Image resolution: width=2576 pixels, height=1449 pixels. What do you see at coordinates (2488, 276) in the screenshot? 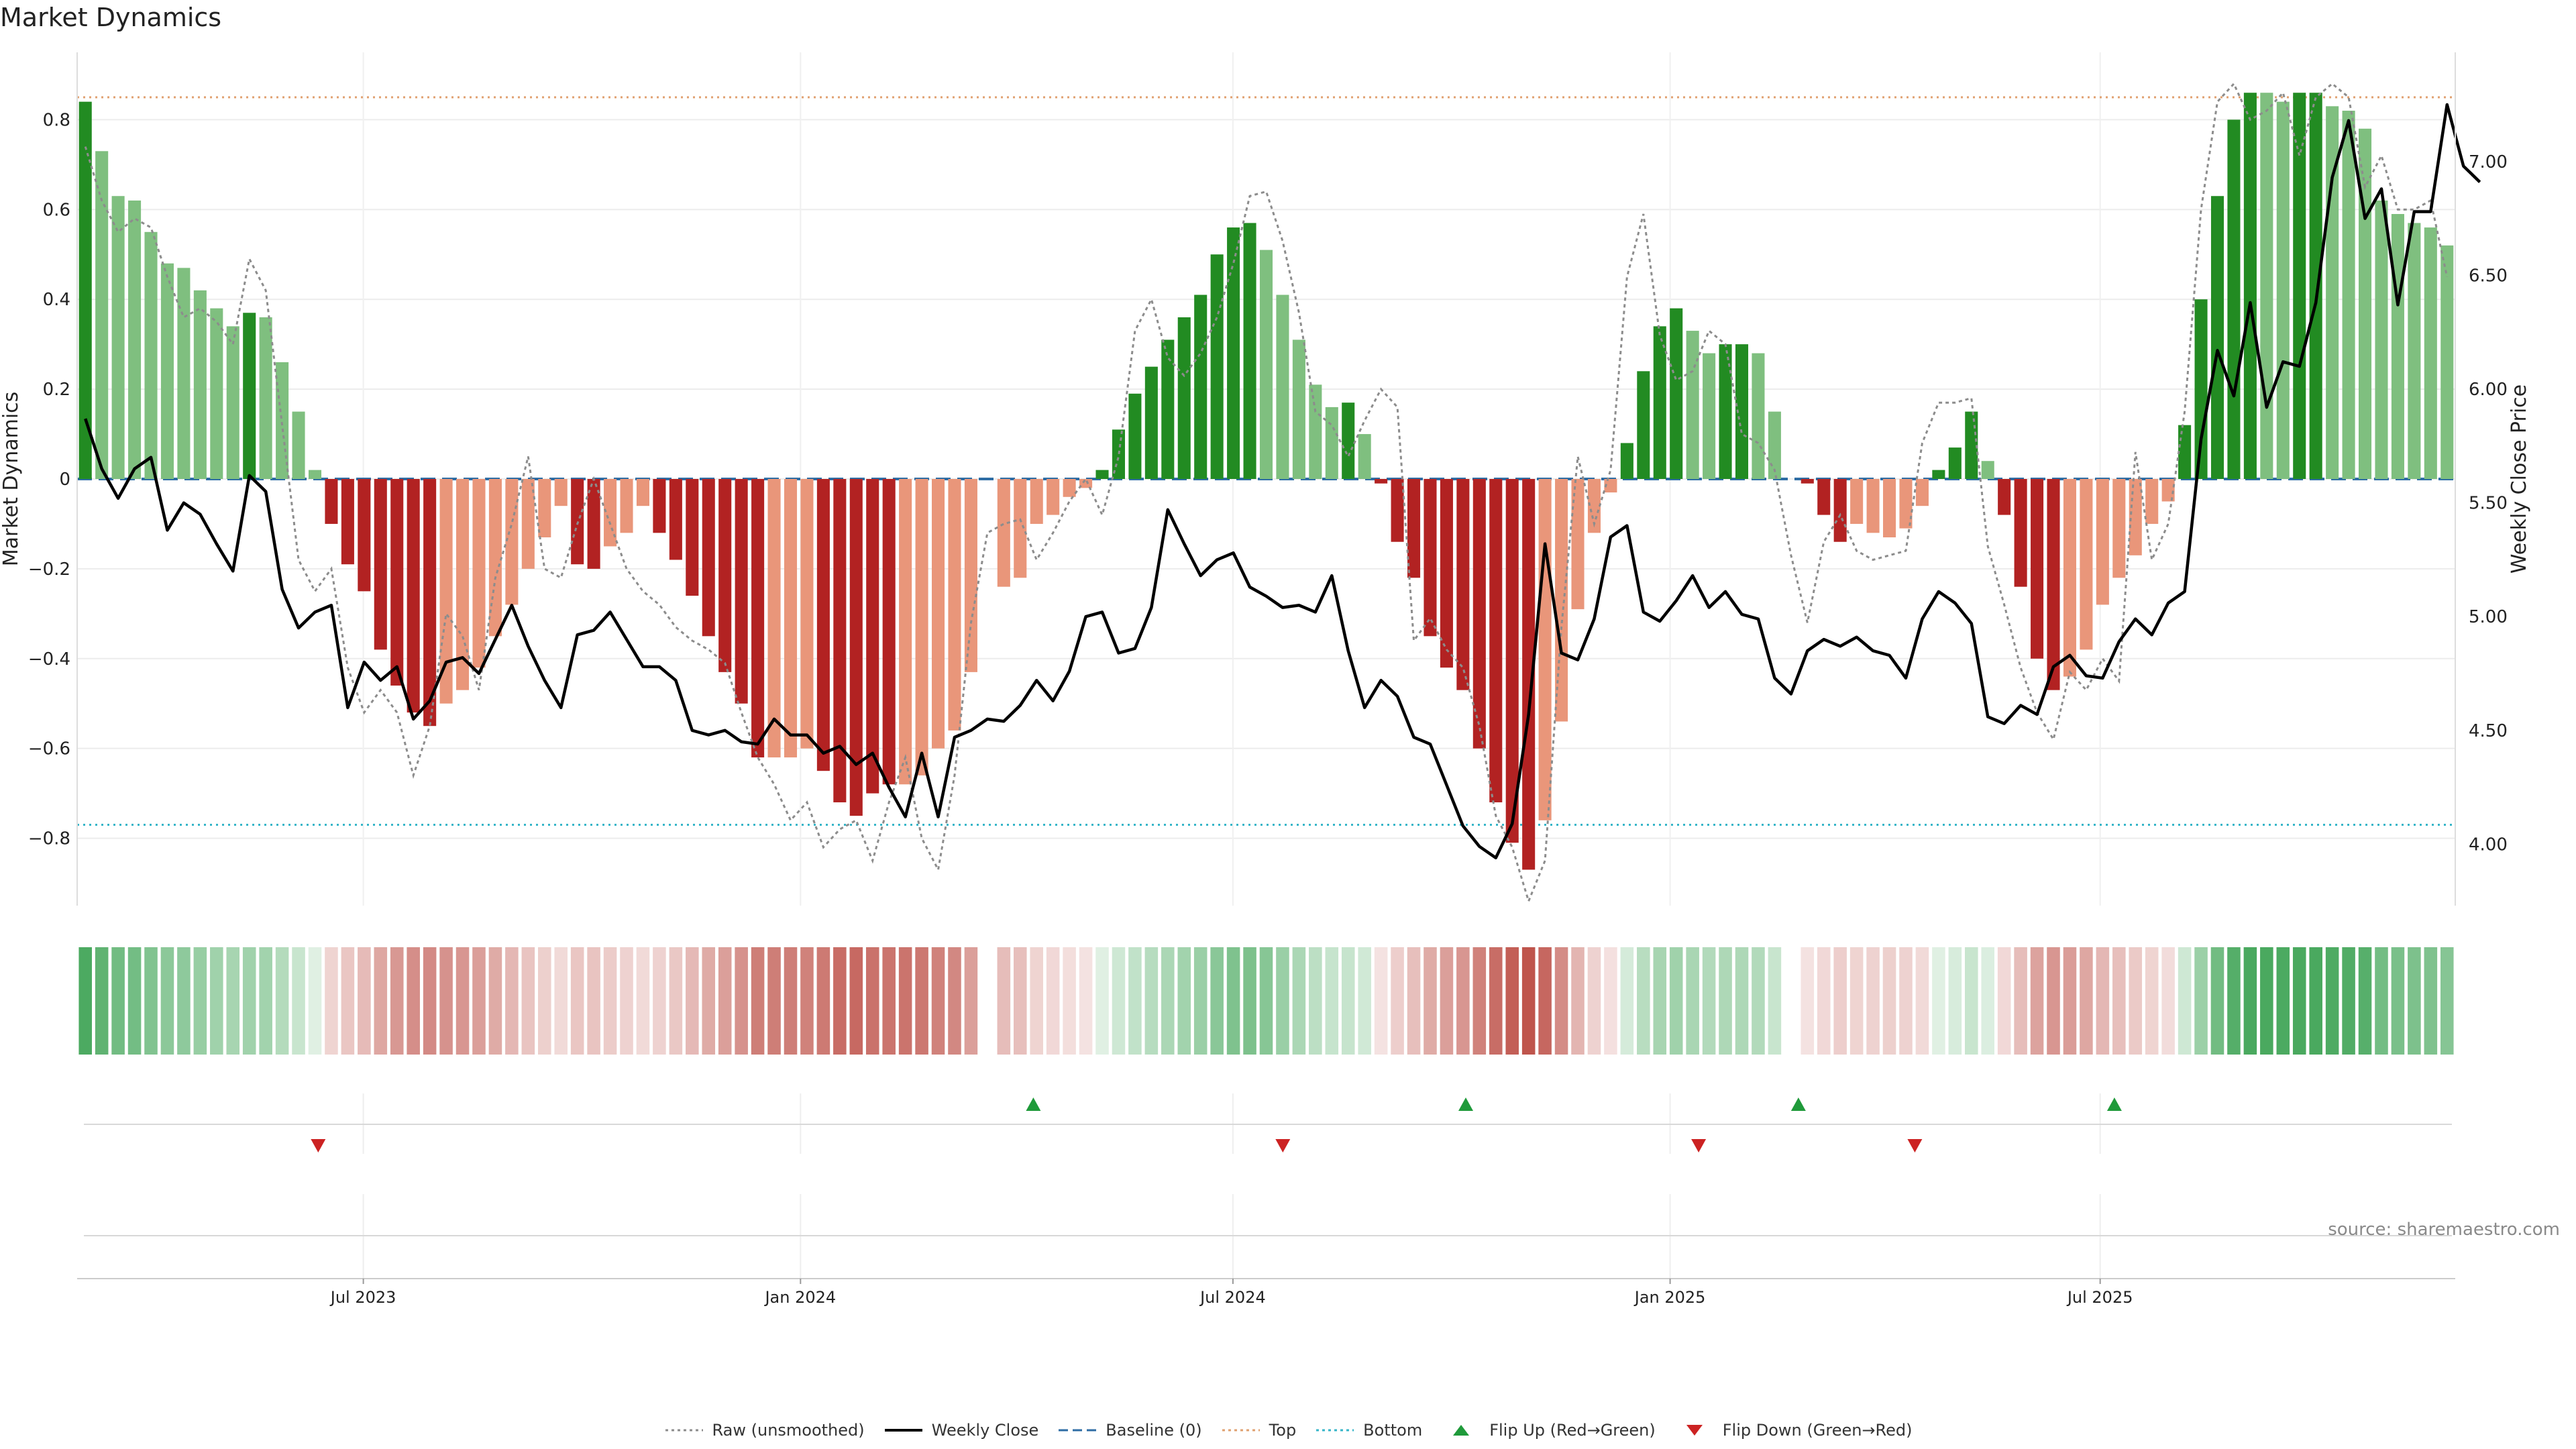
I see `y2-tick-label-5: 6.50` at bounding box center [2488, 276].